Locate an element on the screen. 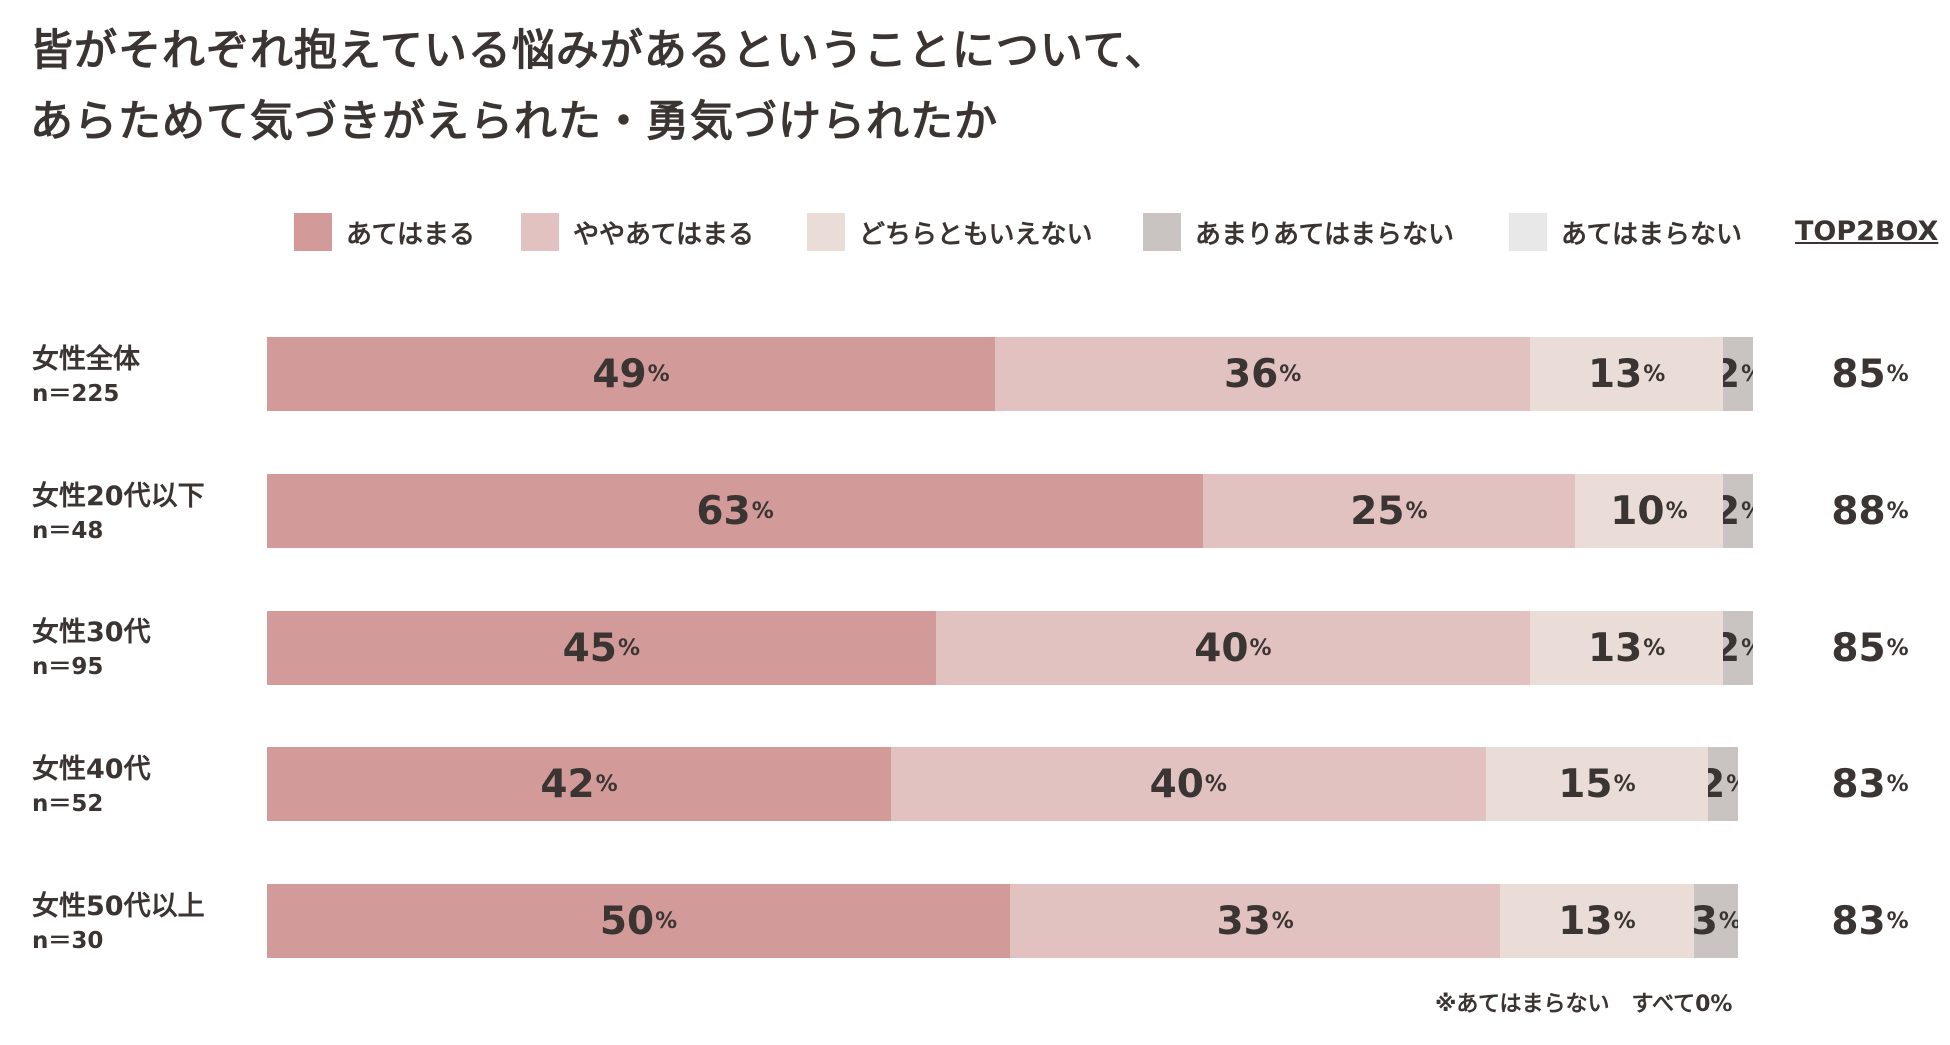 The image size is (1950, 1045). sample-size-label: n＝48 is located at coordinates (68, 531).